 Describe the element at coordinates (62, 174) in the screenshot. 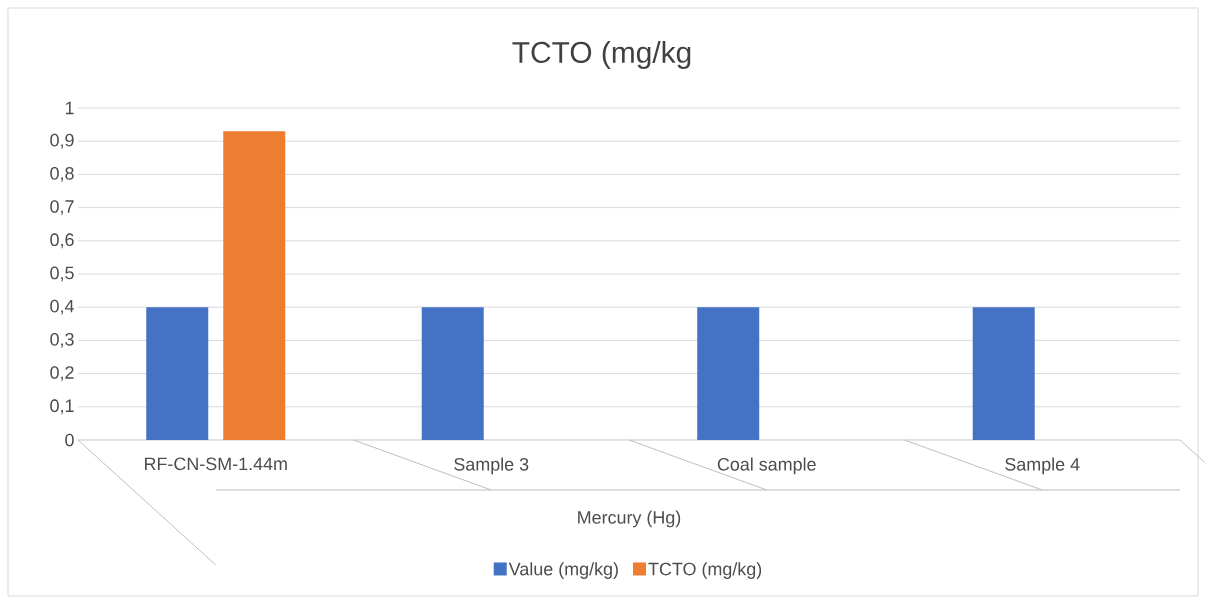

I see `y-tick-label: 0,8` at that location.